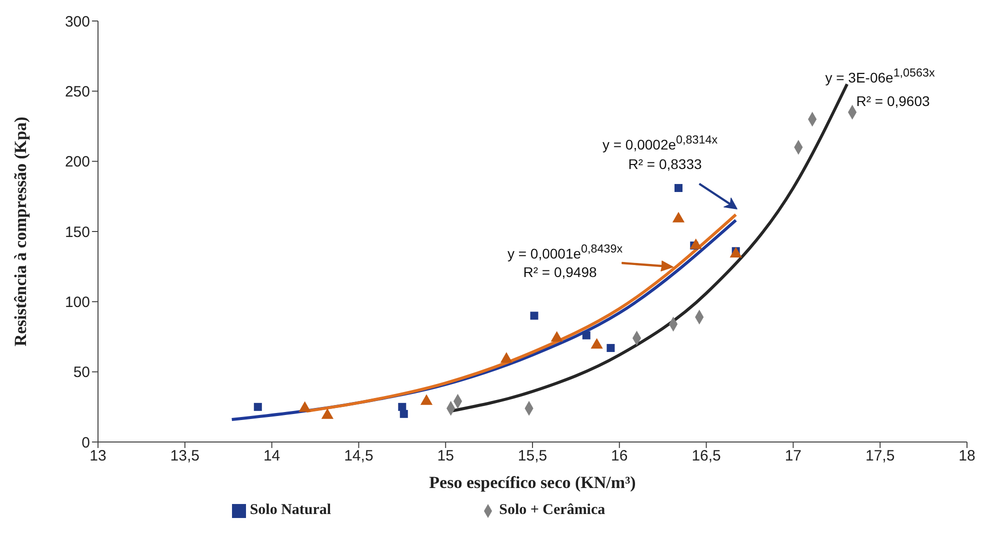 The width and height of the screenshot is (986, 542). I want to click on annotation: y = 3E-06e$^{1,0563x}$, so click(880, 76).